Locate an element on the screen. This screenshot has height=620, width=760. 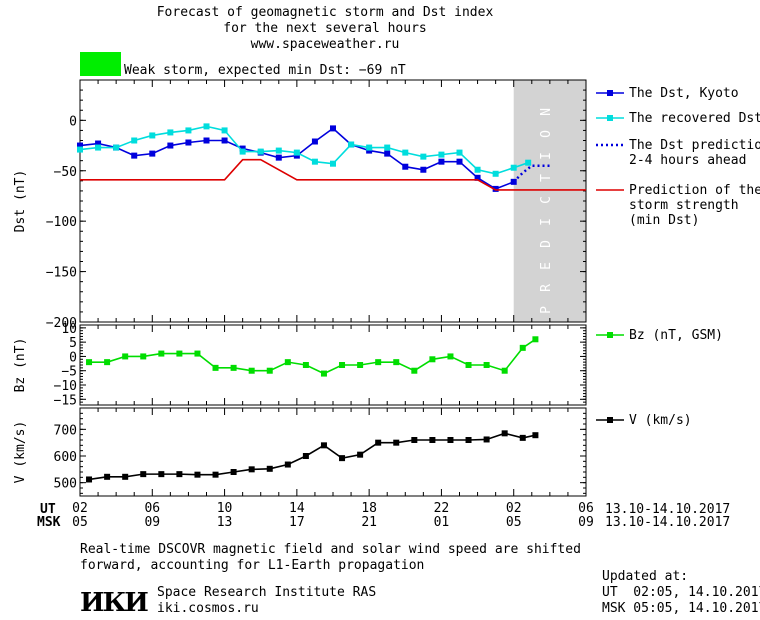
prediction-band-letter: T is located at coordinates (546, 178).